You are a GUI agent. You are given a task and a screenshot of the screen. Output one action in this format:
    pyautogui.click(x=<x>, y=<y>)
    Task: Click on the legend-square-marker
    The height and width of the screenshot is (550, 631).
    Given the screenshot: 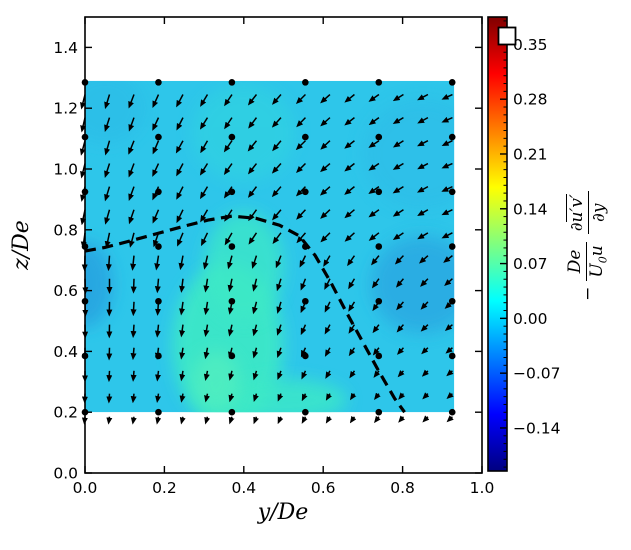 What is the action you would take?
    pyautogui.click(x=507, y=36)
    